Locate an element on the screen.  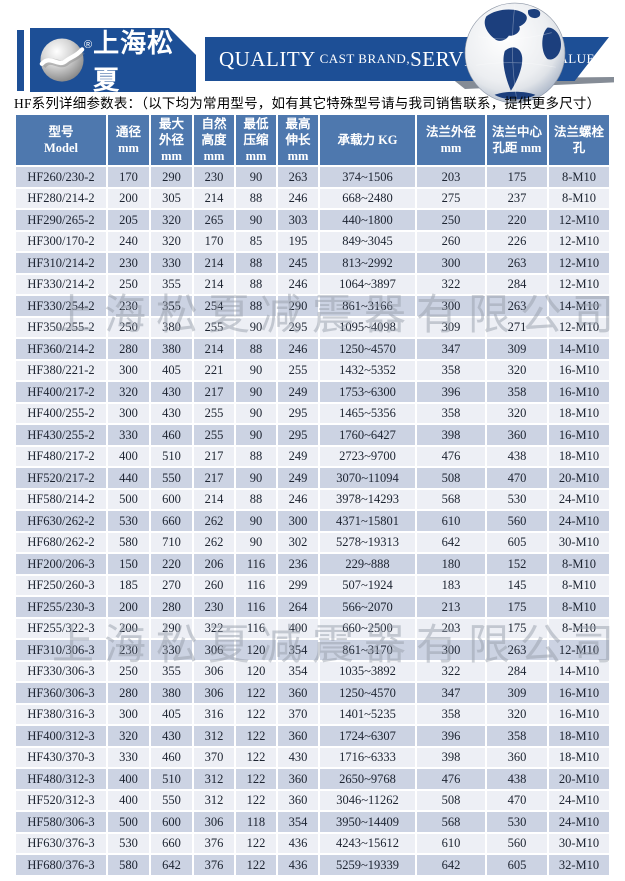
table-cell: 205 is located at coordinates (128, 220).